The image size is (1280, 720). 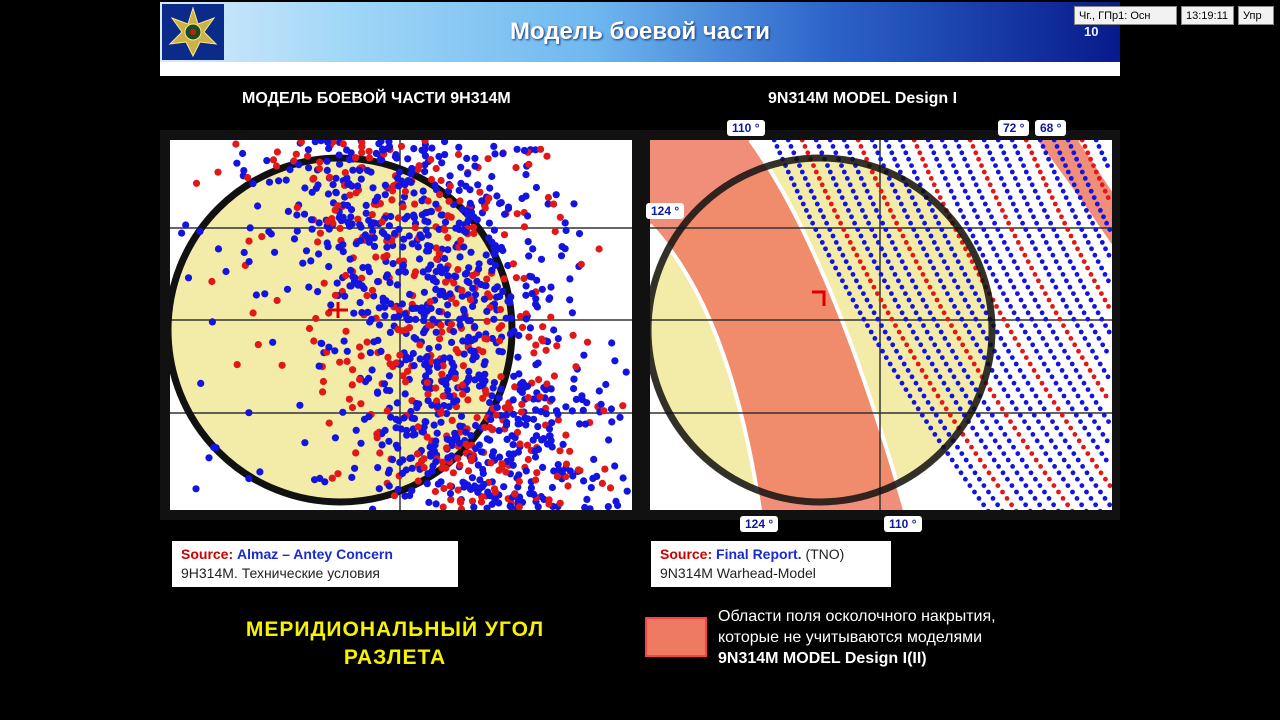 I want to click on angle-label-bottom-110: 110 °, so click(x=903, y=524).